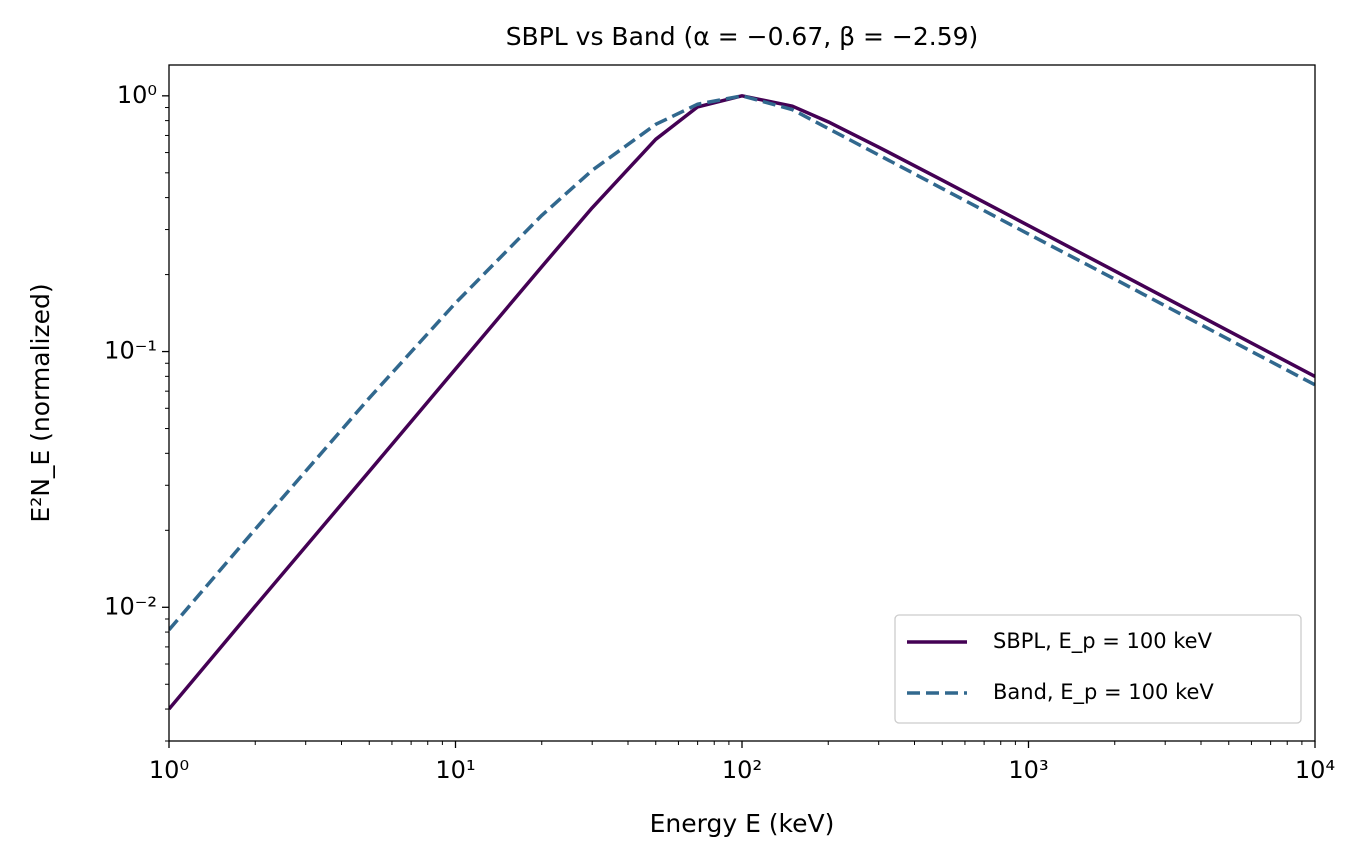  Describe the element at coordinates (130, 351) in the screenshot. I see `y-tick-label: 10⁻¹` at that location.